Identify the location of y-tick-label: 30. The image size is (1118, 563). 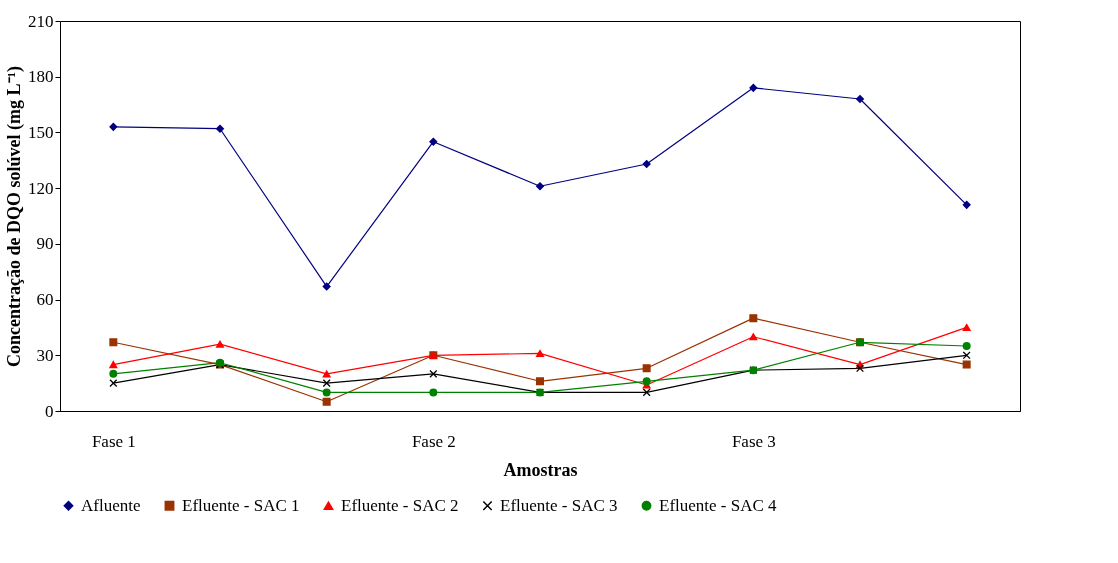
(45, 355).